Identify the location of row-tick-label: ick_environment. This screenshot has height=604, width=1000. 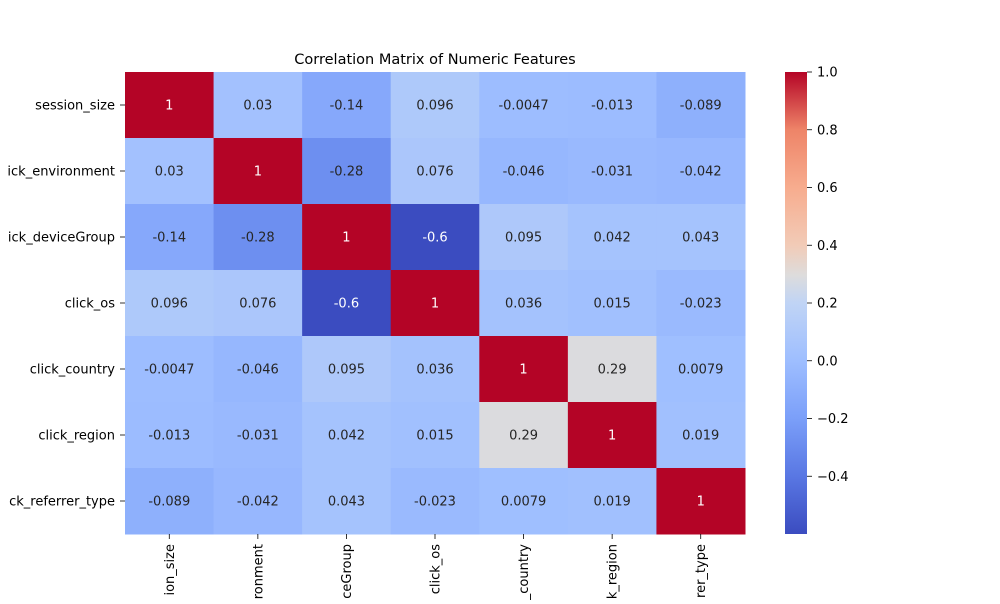
(61, 172).